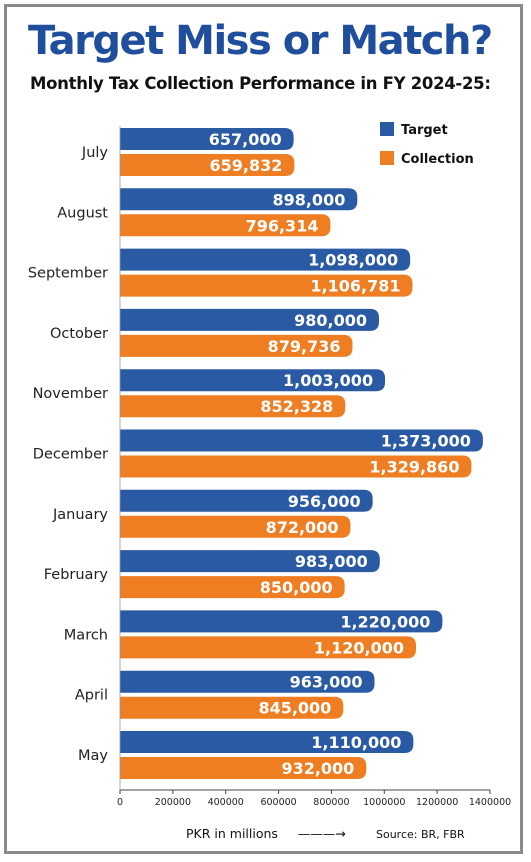  What do you see at coordinates (355, 286) in the screenshot?
I see `collection-value-label: 1,106,781` at bounding box center [355, 286].